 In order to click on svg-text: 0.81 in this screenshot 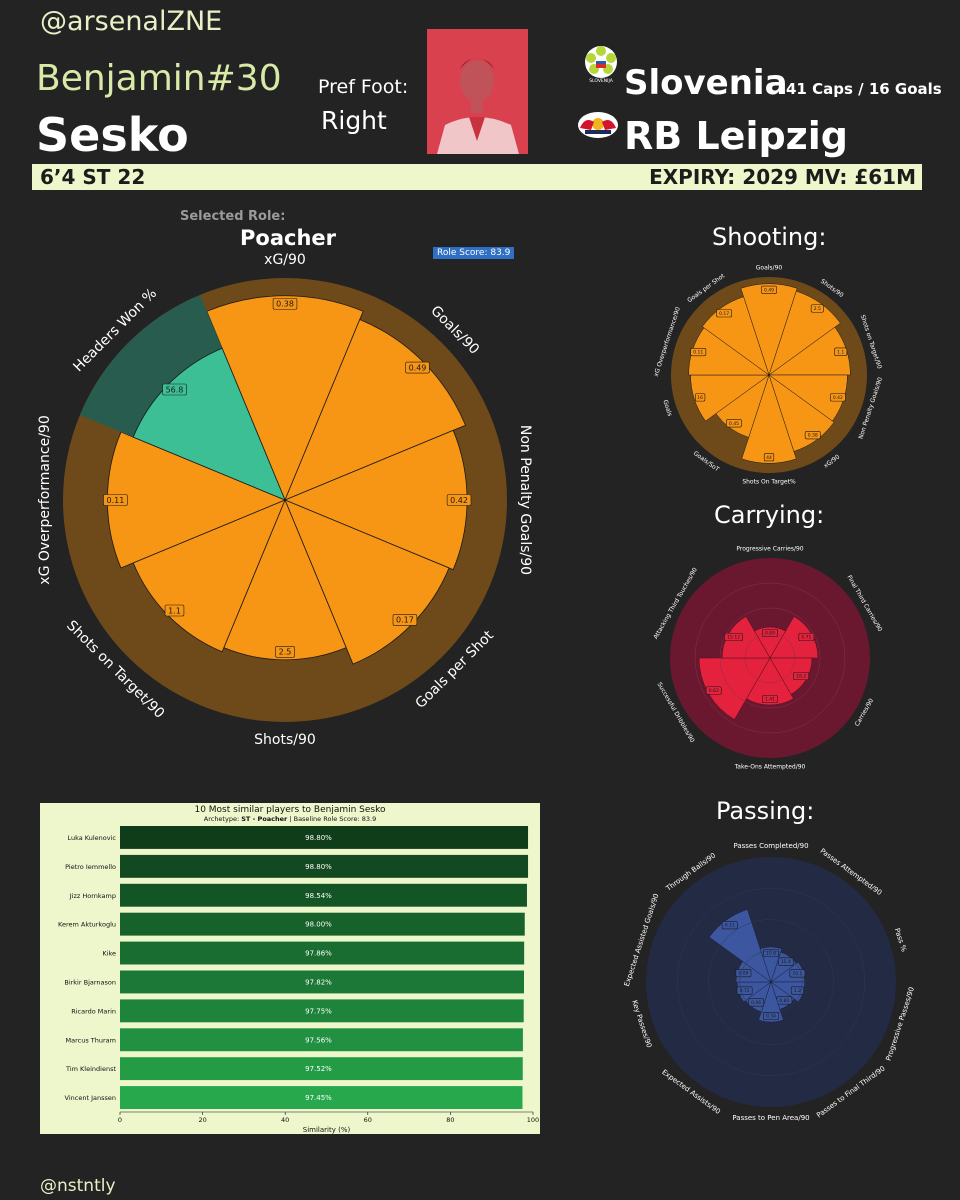, I will do `click(784, 1001)`.